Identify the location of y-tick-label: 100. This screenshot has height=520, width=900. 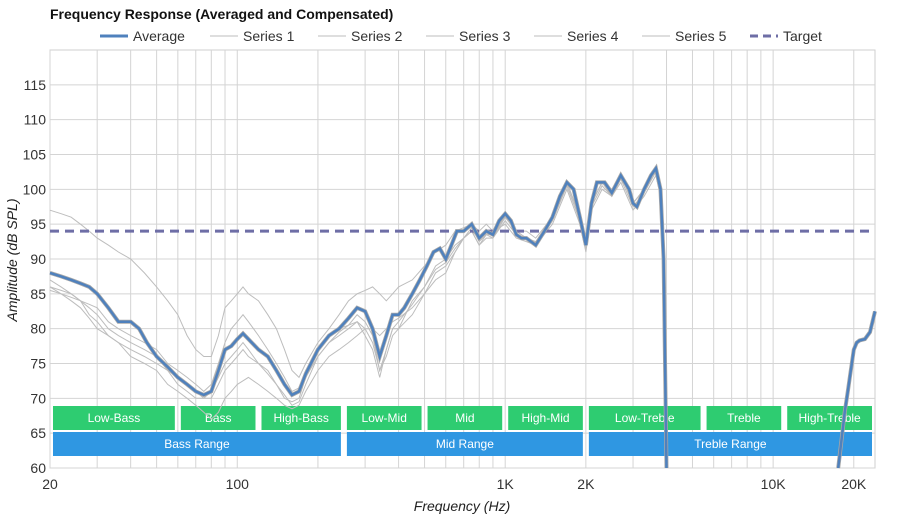
(35, 189).